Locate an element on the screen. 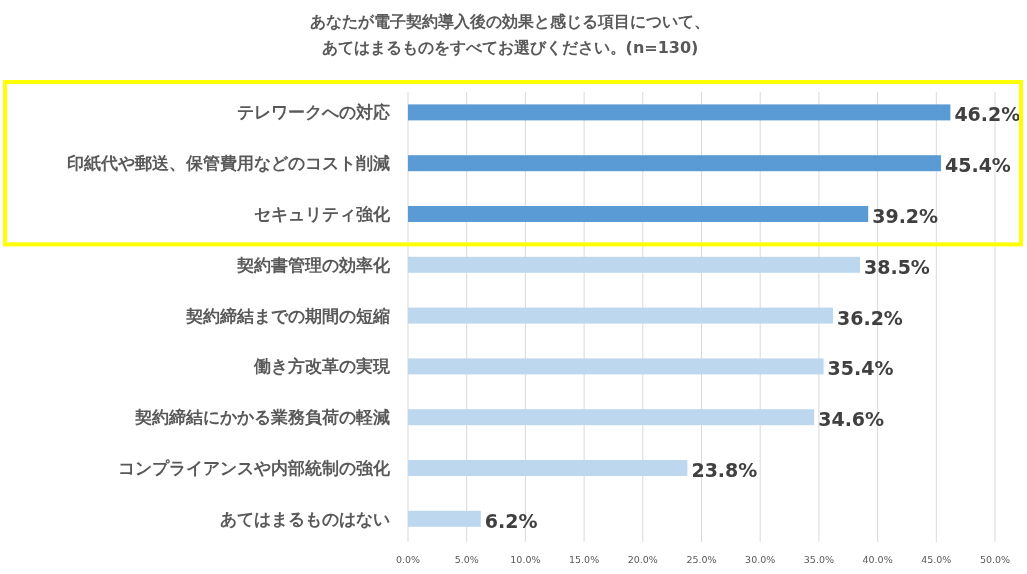 The image size is (1027, 574). x-tick-label: 10.0% is located at coordinates (525, 559).